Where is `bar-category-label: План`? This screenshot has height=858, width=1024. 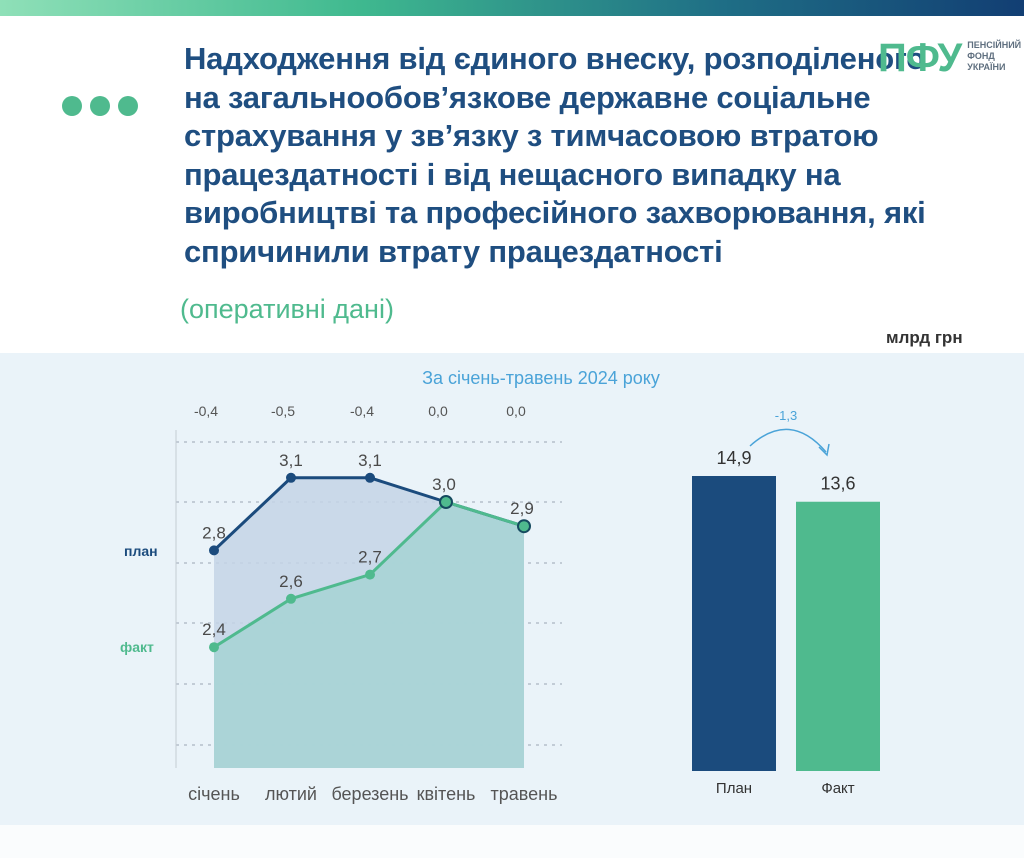 bar-category-label: План is located at coordinates (734, 788).